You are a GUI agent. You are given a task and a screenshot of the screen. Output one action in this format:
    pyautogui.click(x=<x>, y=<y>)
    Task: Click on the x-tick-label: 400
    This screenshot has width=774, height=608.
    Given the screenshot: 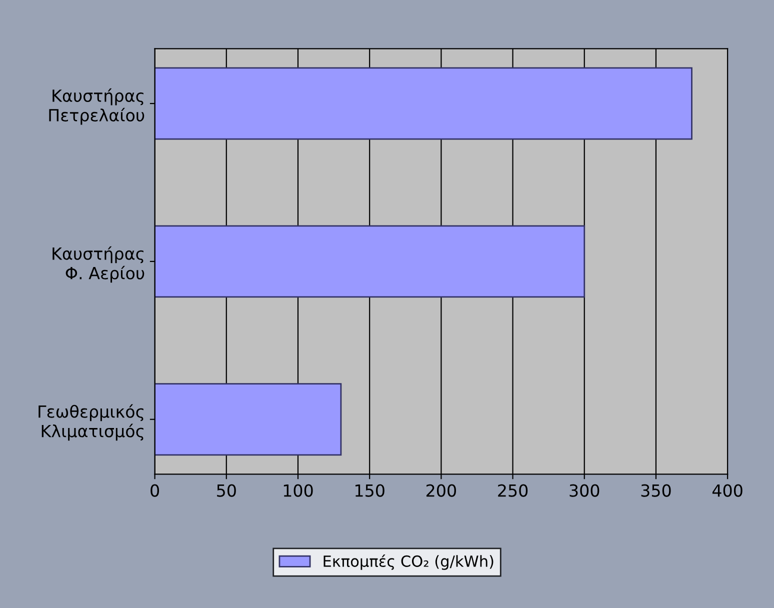 What is the action you would take?
    pyautogui.click(x=727, y=490)
    